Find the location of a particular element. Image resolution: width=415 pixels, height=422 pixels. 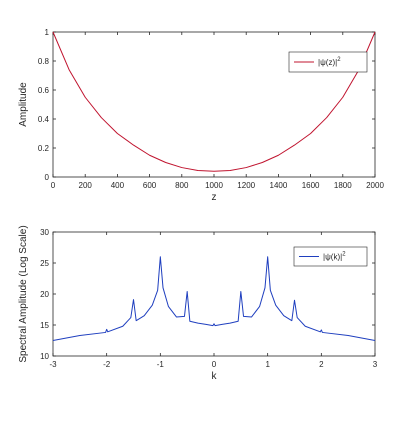

bottom-plot-y-axis-label: Spectral Amplitude (Log Scale) is located at coordinates (23, 293).